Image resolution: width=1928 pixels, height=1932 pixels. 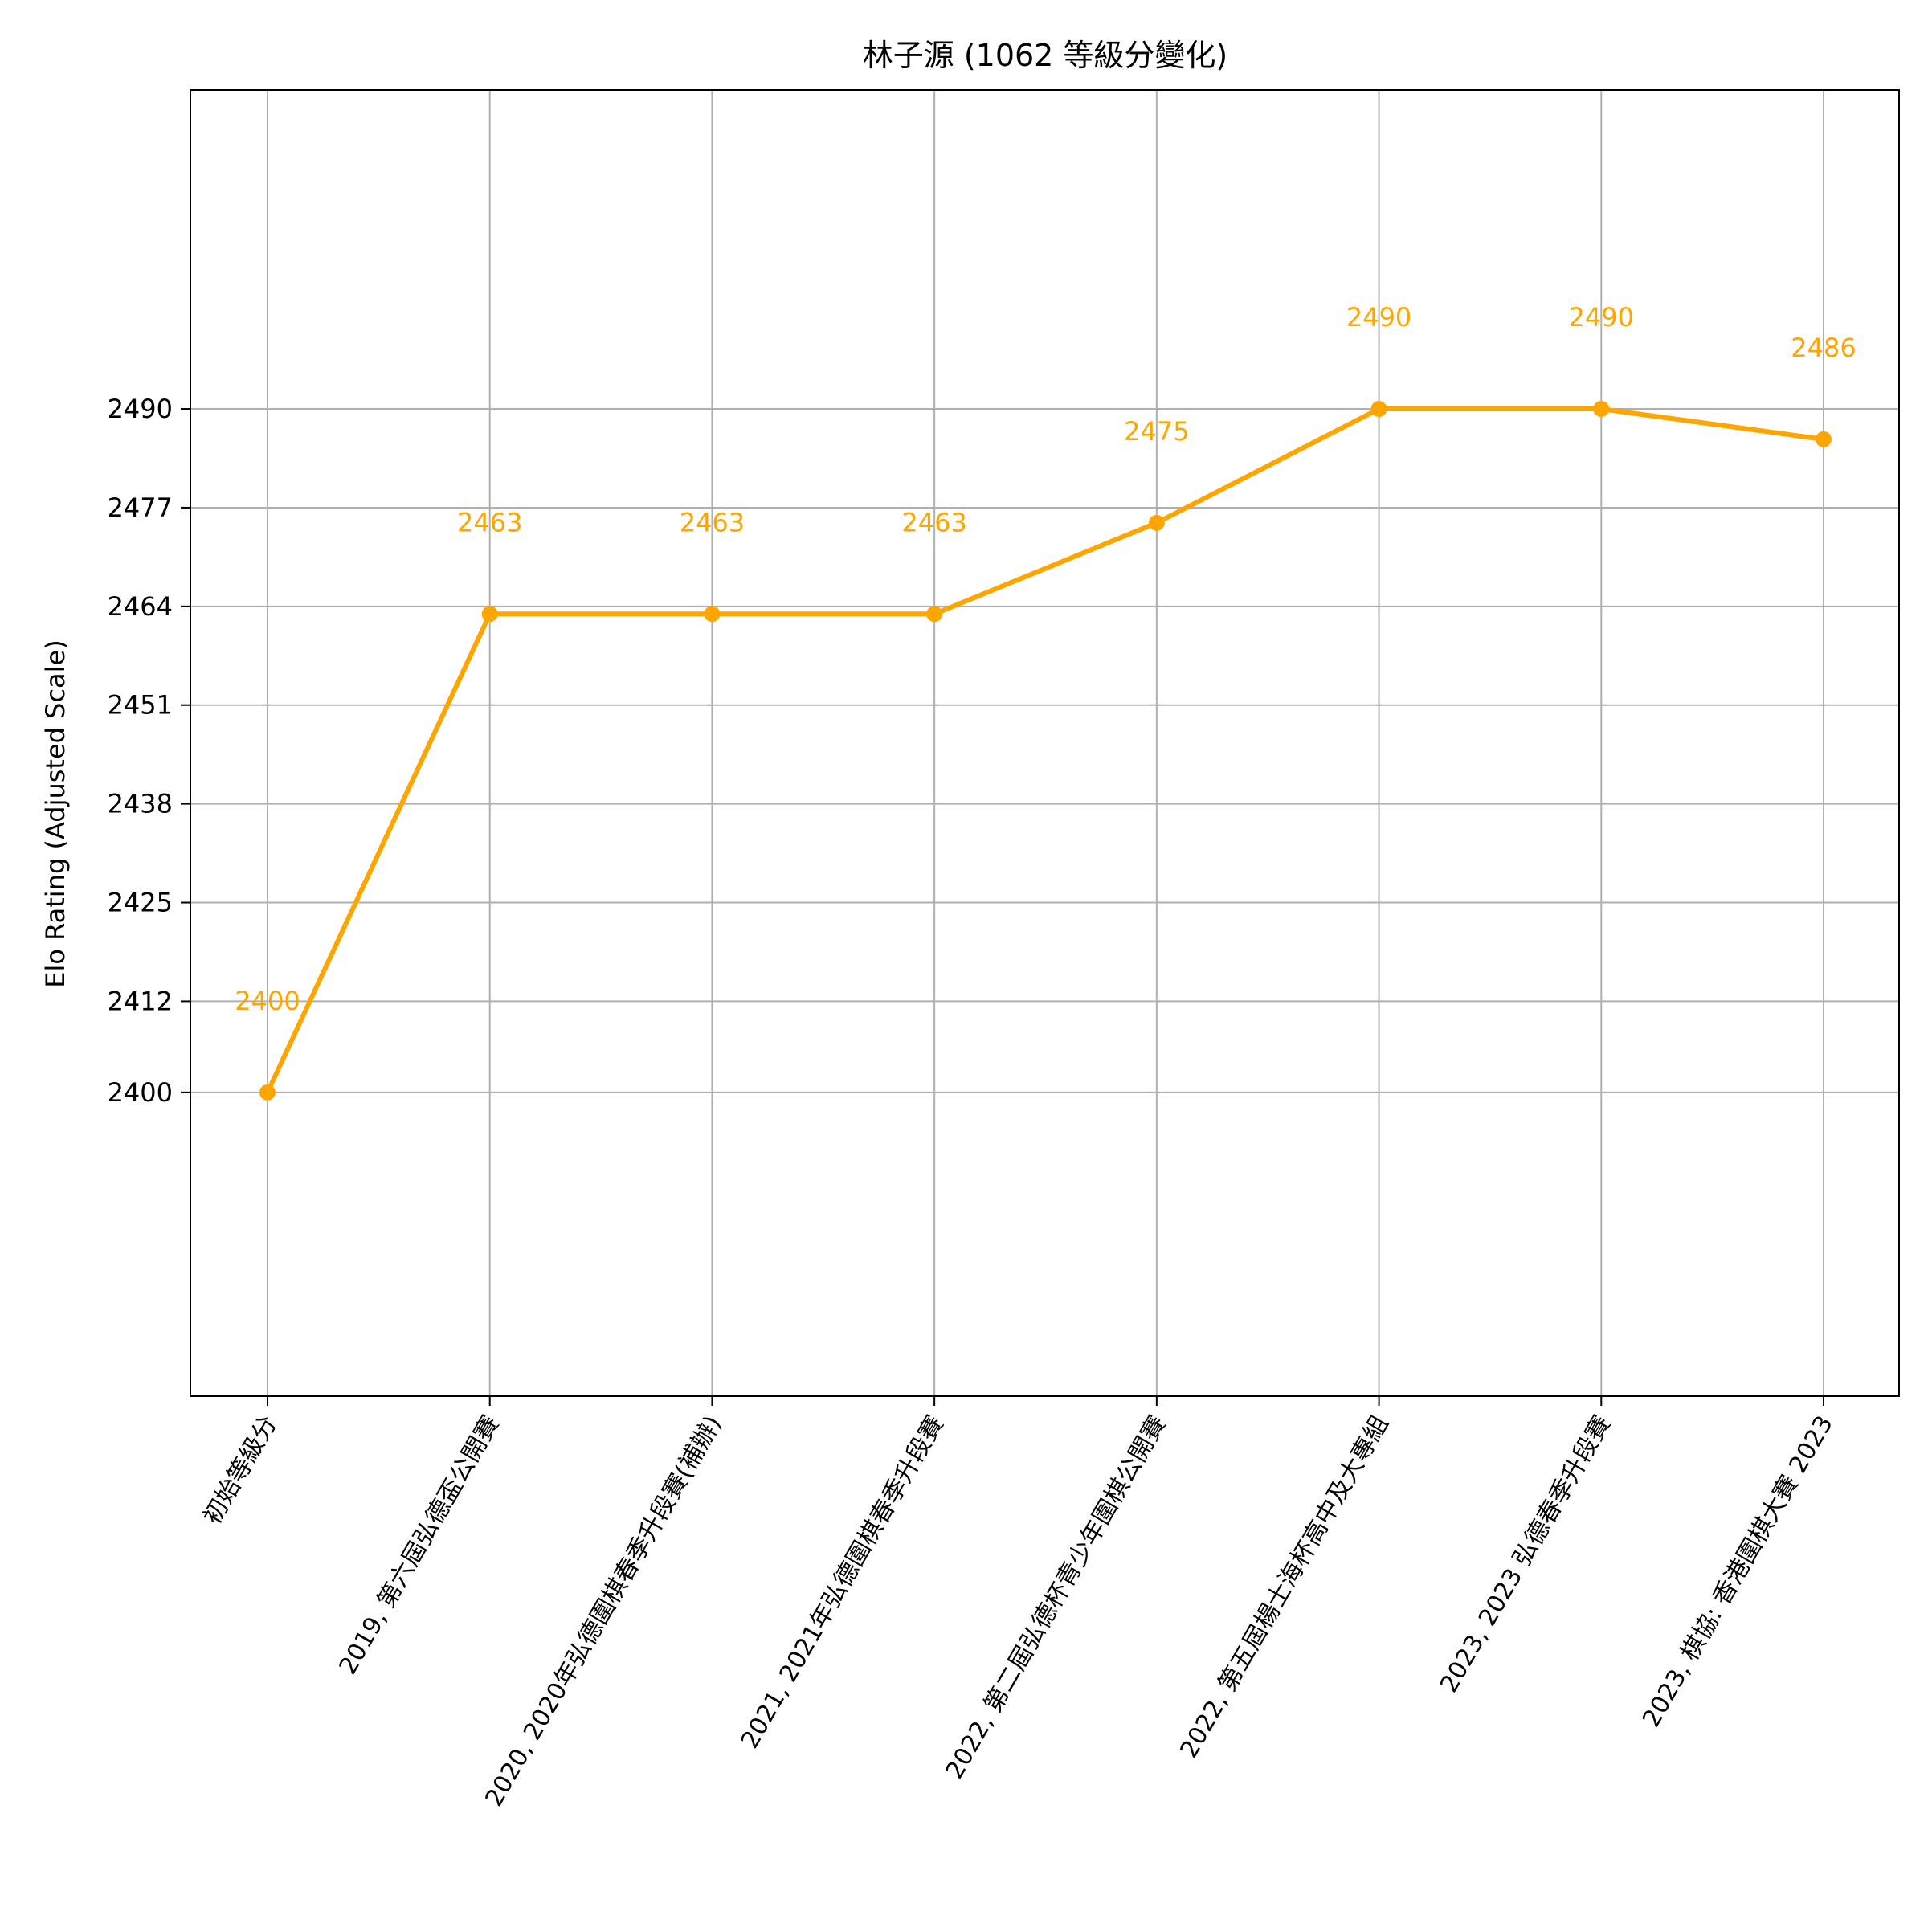 I want to click on data-label: 2486, so click(x=1824, y=348).